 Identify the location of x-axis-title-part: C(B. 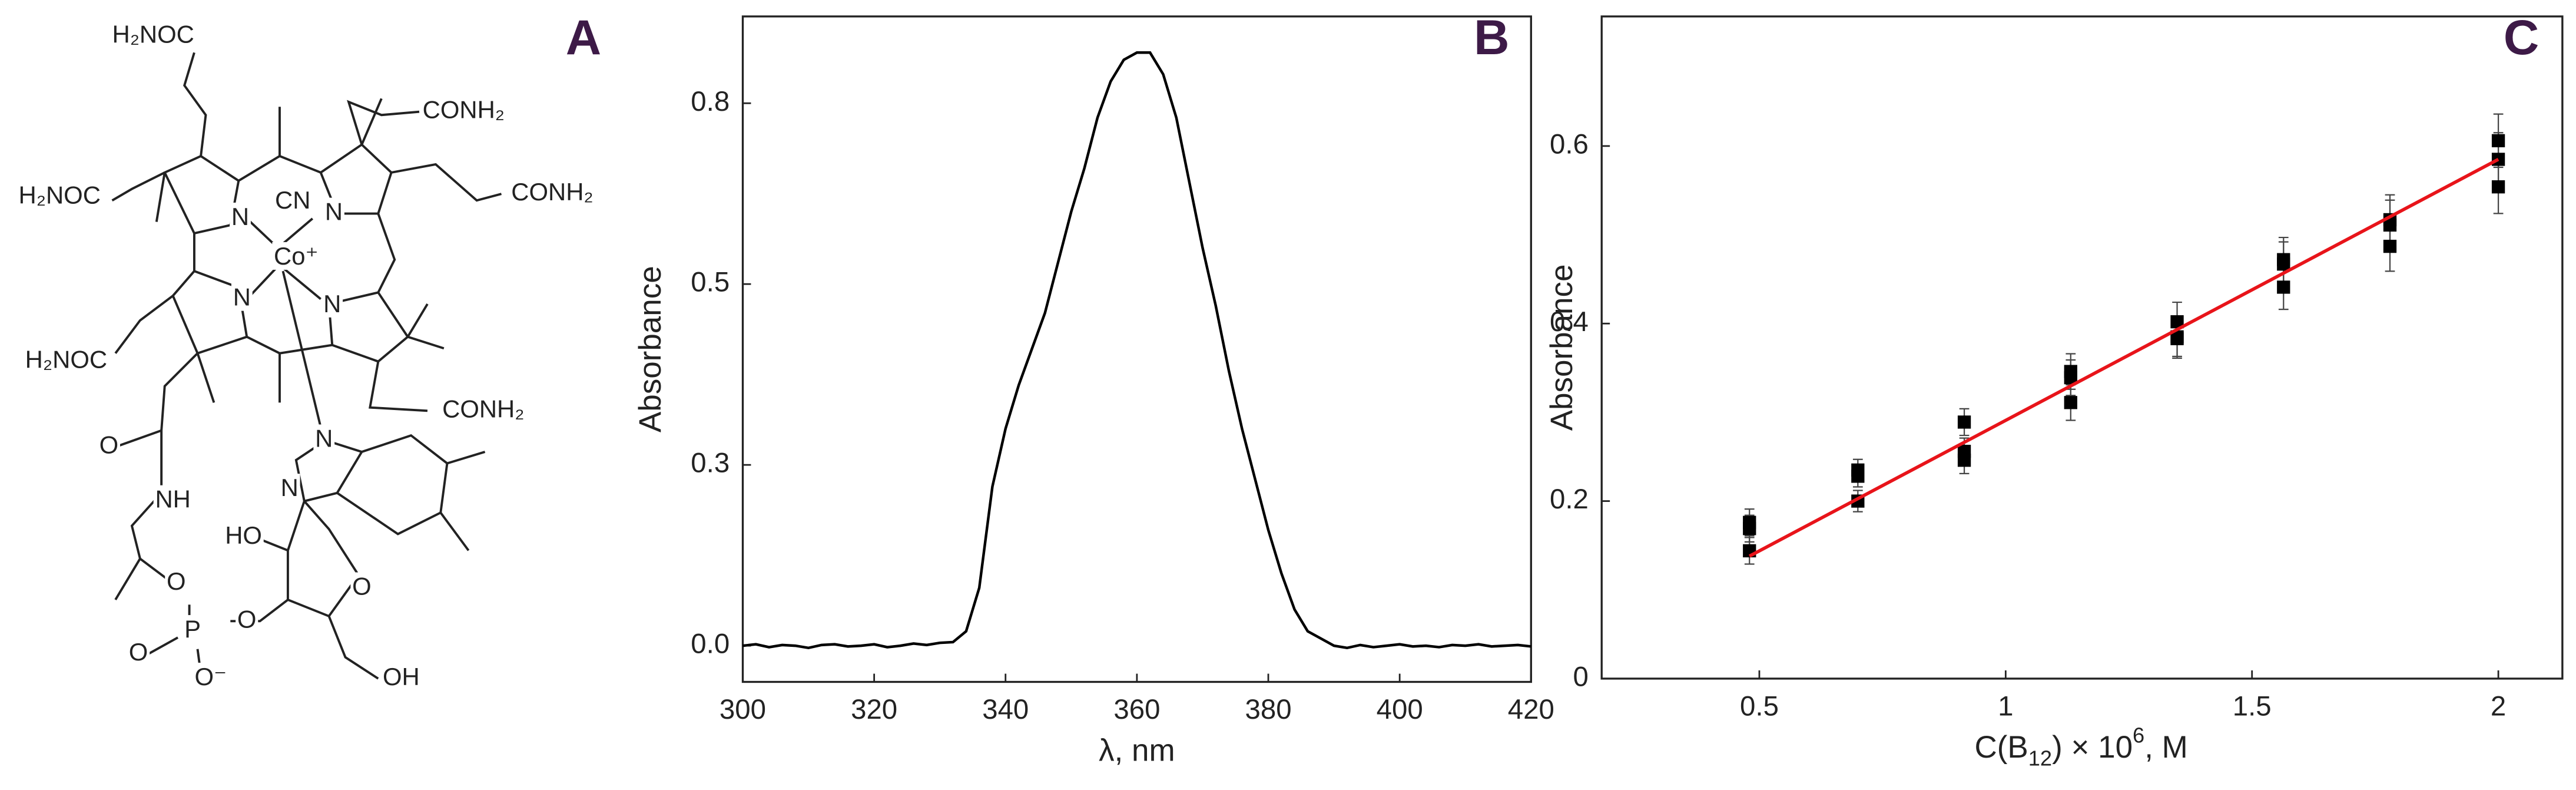
(2002, 747).